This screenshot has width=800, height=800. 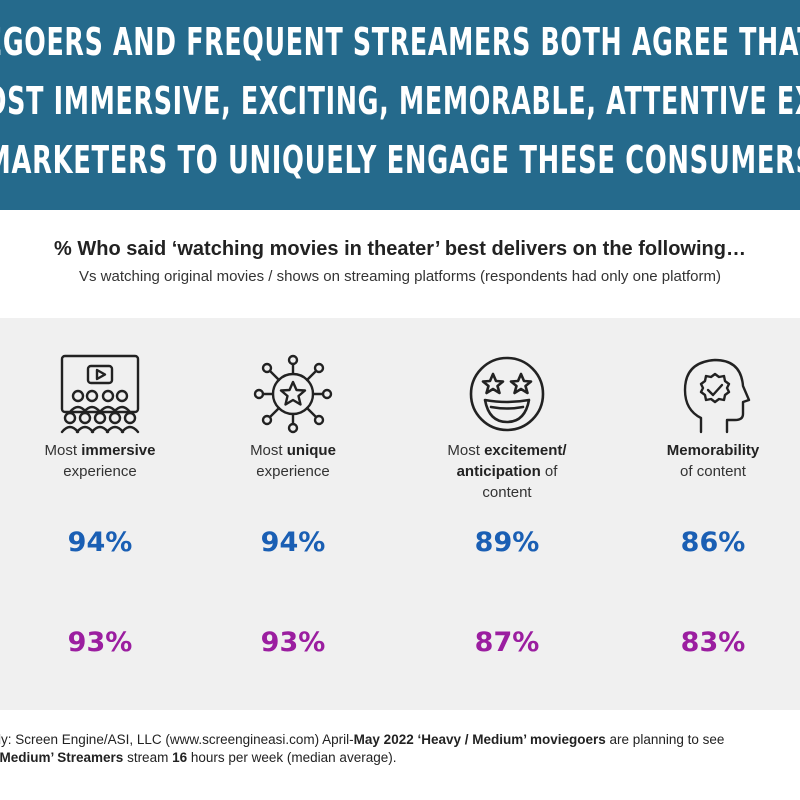 What do you see at coordinates (507, 471) in the screenshot?
I see `category-label: Most excitement/ anticipation of content` at bounding box center [507, 471].